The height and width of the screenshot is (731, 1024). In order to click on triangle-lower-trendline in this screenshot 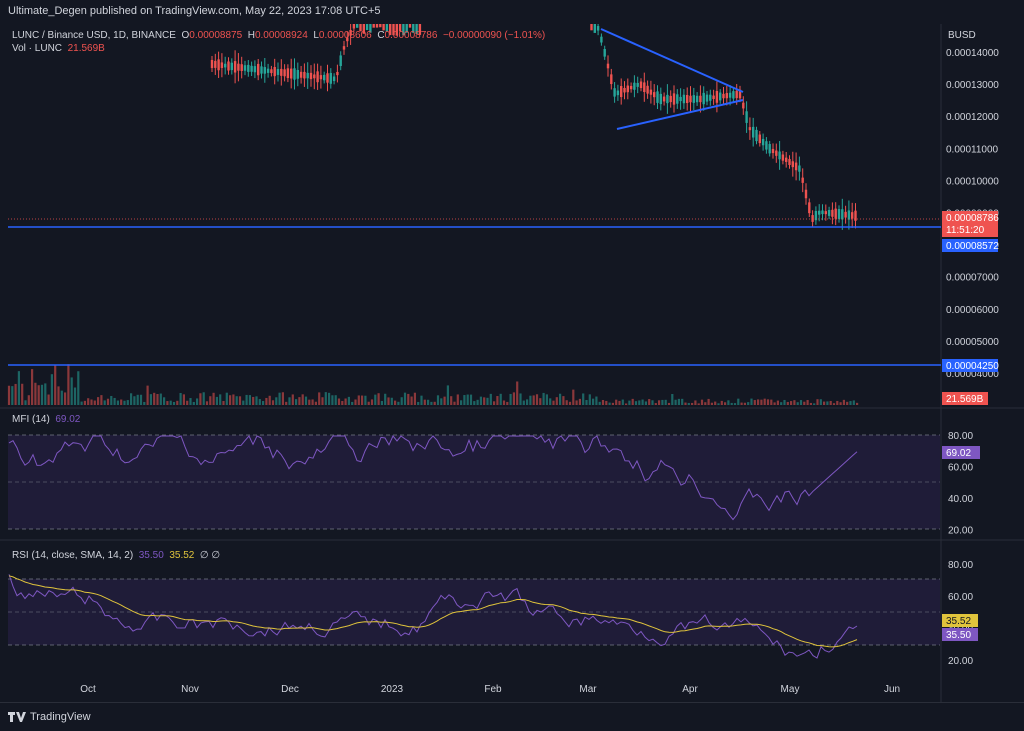, I will do `click(680, 114)`.